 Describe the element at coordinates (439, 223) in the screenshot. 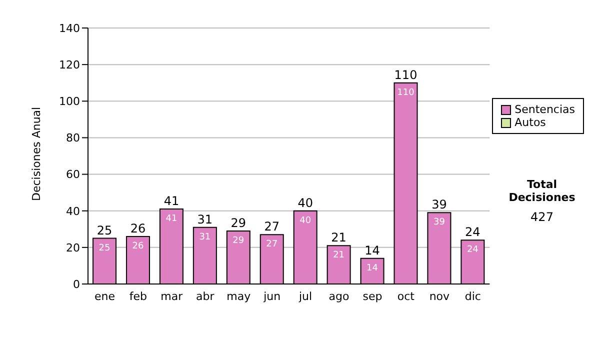

I see `data-label: 39` at that location.